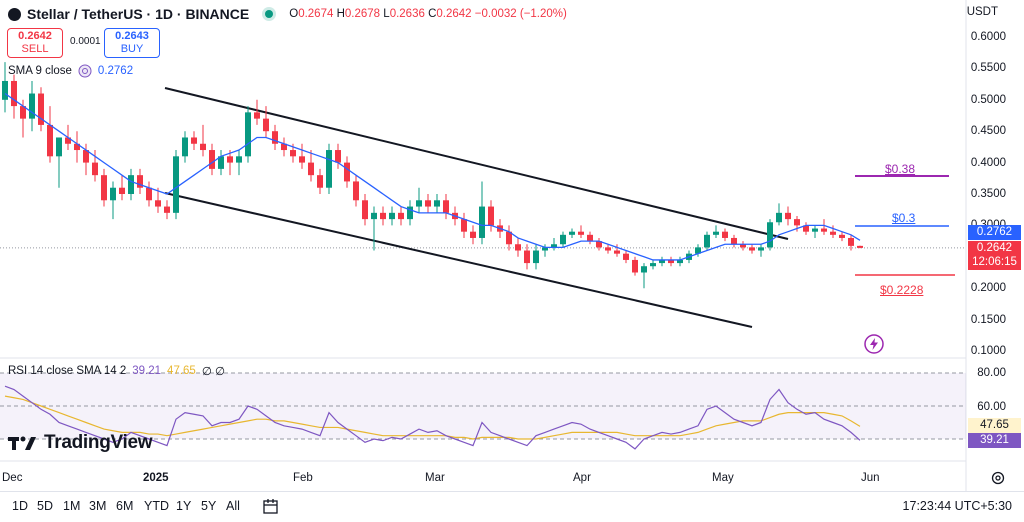 Image resolution: width=1024 pixels, height=522 pixels. Describe the element at coordinates (156, 506) in the screenshot. I see `range-button-ytd: YTD` at that location.